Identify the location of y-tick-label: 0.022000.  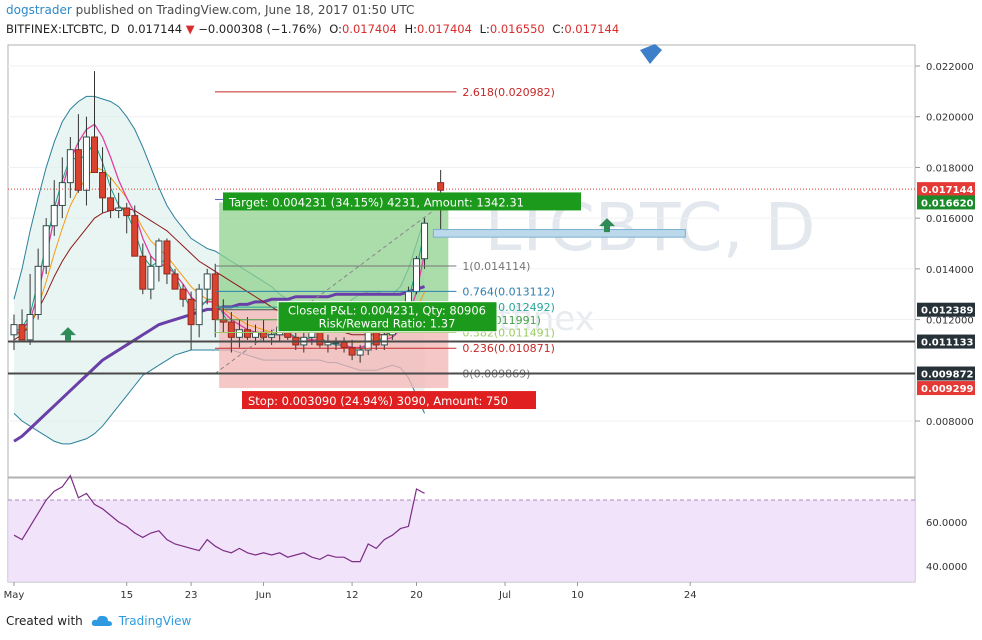
(950, 67).